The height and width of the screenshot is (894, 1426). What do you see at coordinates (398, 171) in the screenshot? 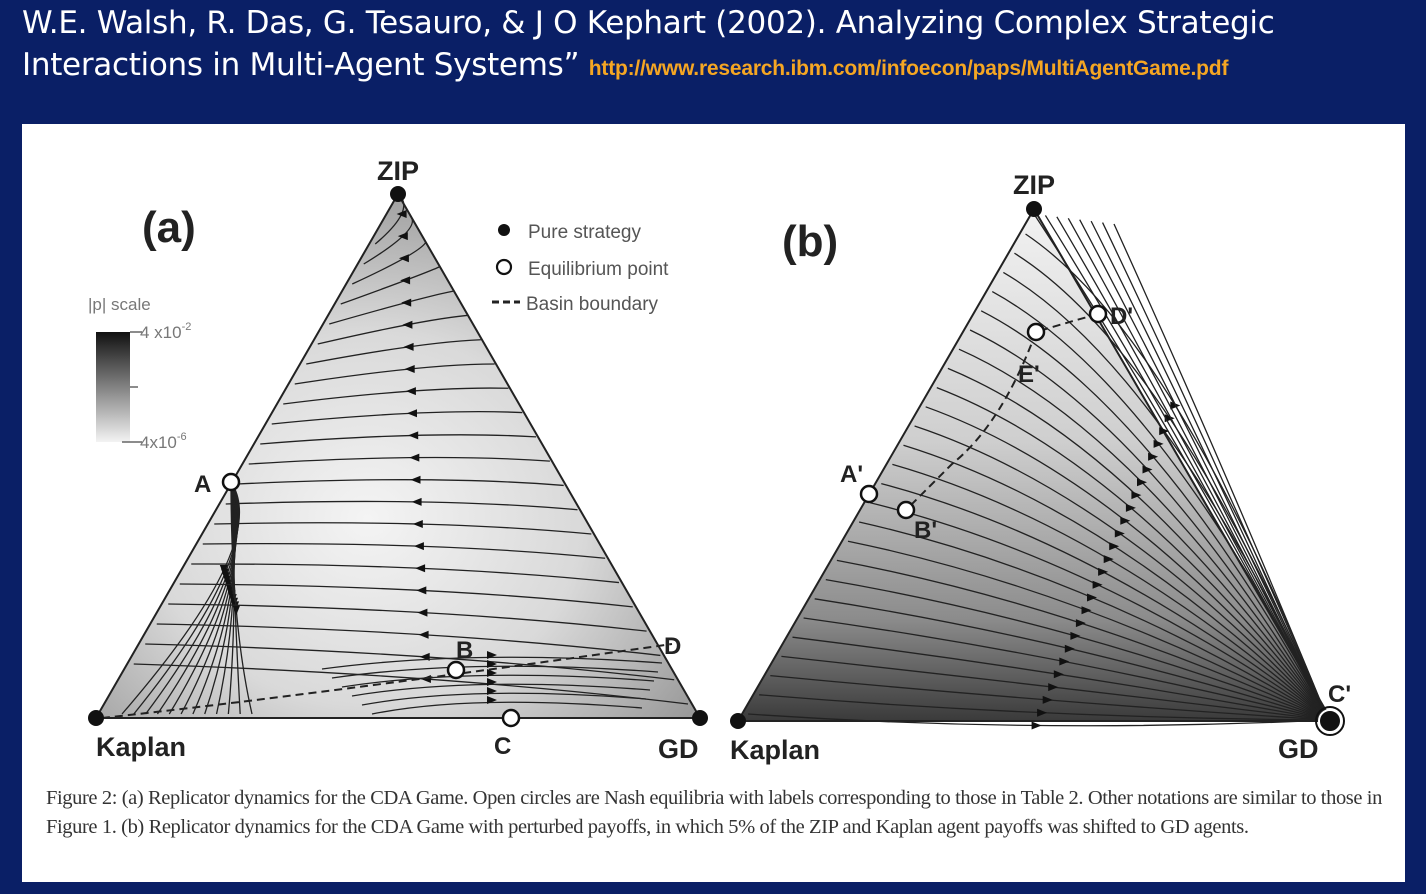
I see `zip-label-a: ZIP` at bounding box center [398, 171].